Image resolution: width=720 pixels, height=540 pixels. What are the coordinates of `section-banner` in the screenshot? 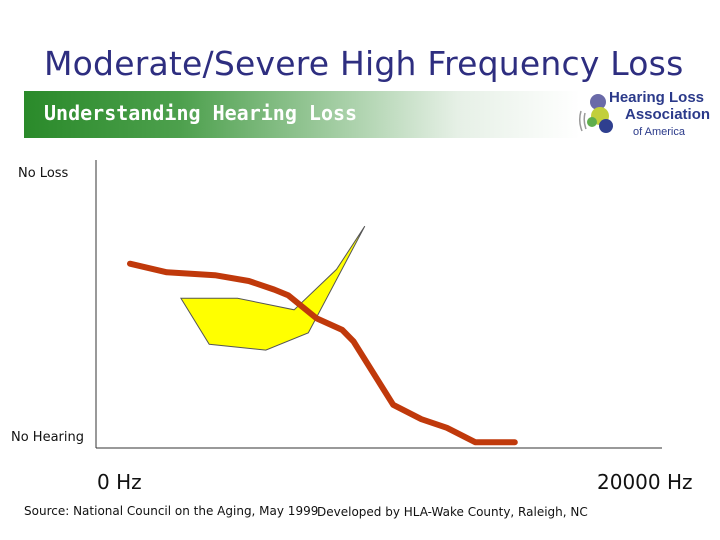 It's located at (302, 114).